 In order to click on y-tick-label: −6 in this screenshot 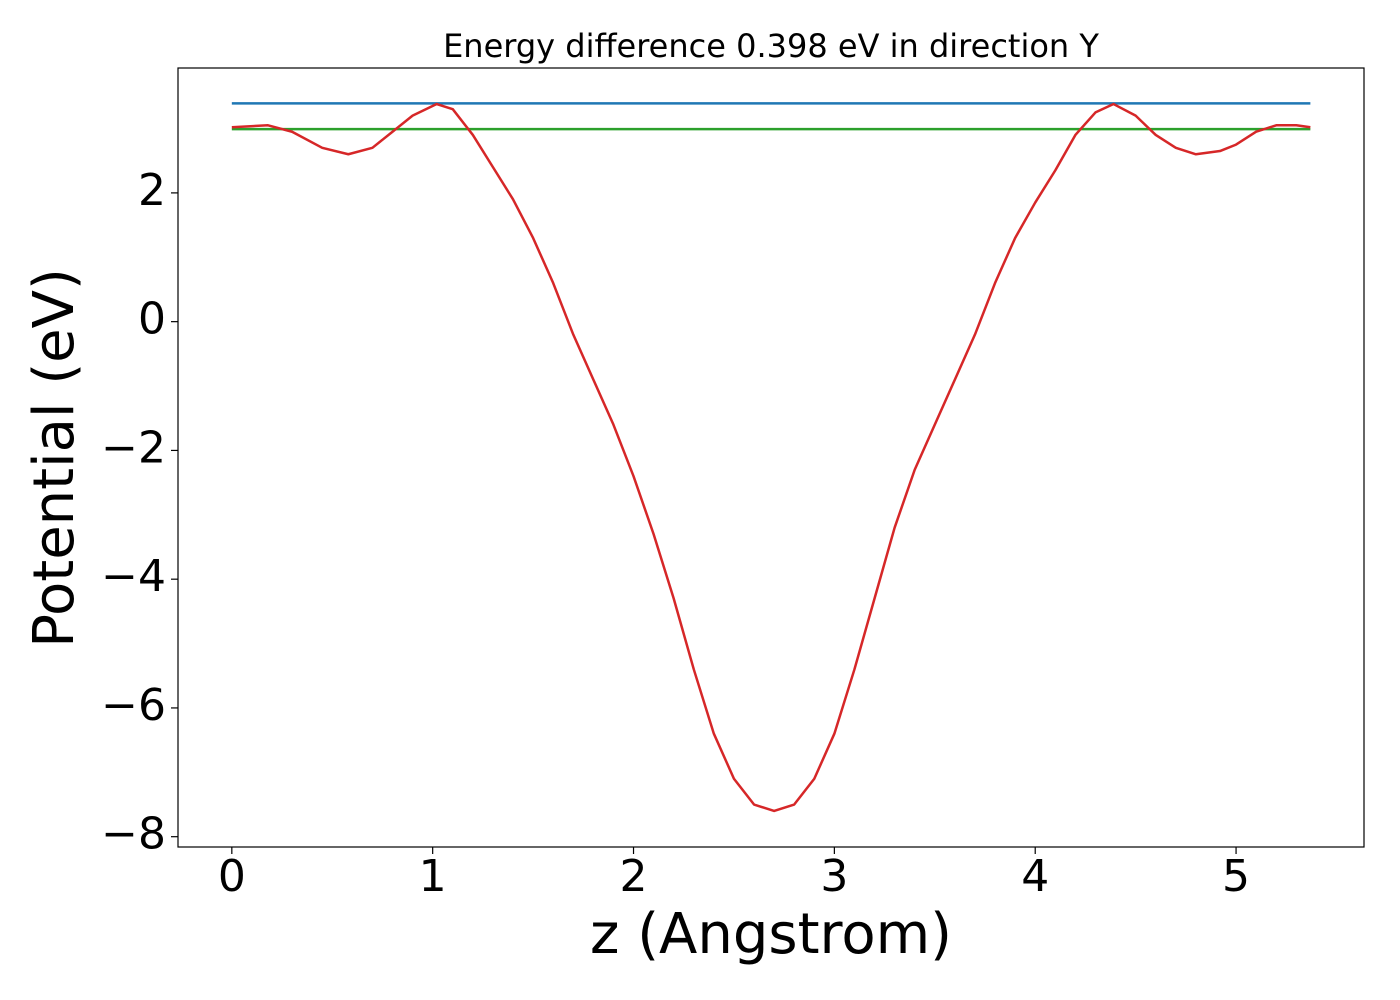, I will do `click(133, 705)`.